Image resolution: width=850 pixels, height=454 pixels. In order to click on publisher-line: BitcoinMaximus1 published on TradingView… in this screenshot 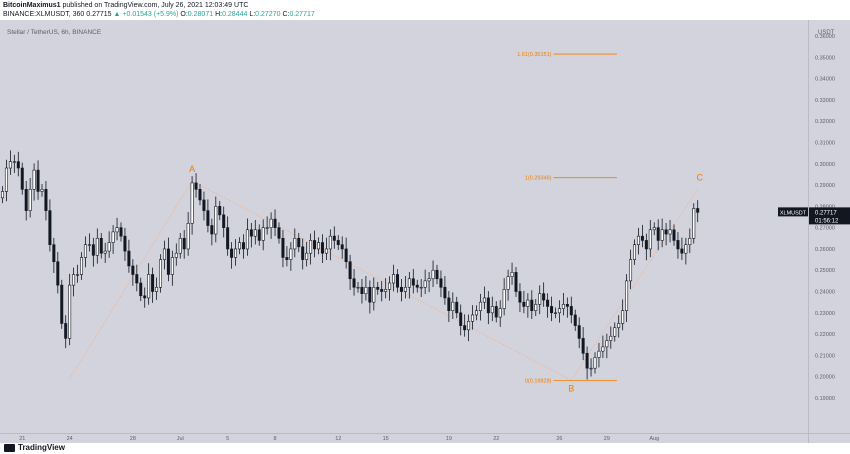, I will do `click(125, 5)`.